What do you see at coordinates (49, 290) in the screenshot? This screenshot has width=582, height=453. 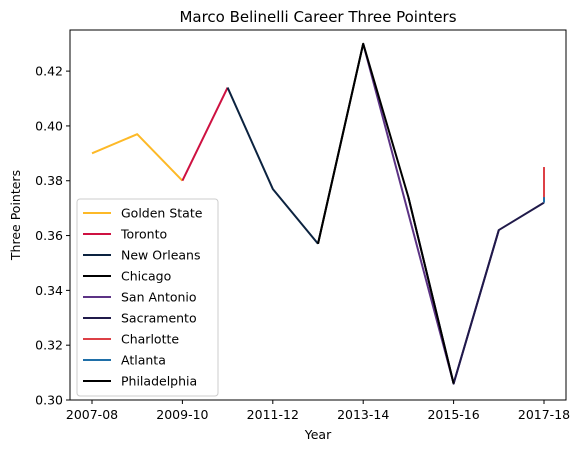 I see `y-tick-label: 0.34` at bounding box center [49, 290].